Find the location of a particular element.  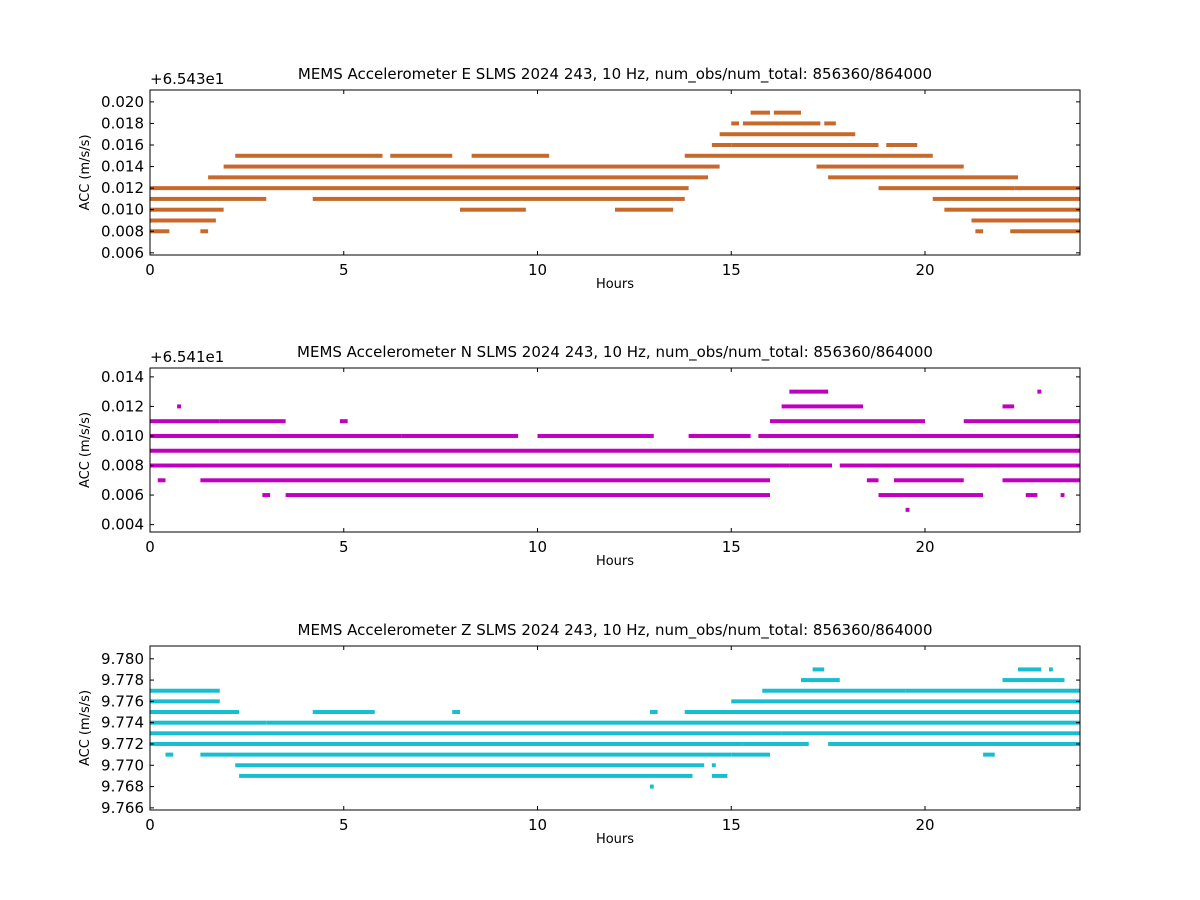

y-tick-label: 0.018 is located at coordinates (122, 123).